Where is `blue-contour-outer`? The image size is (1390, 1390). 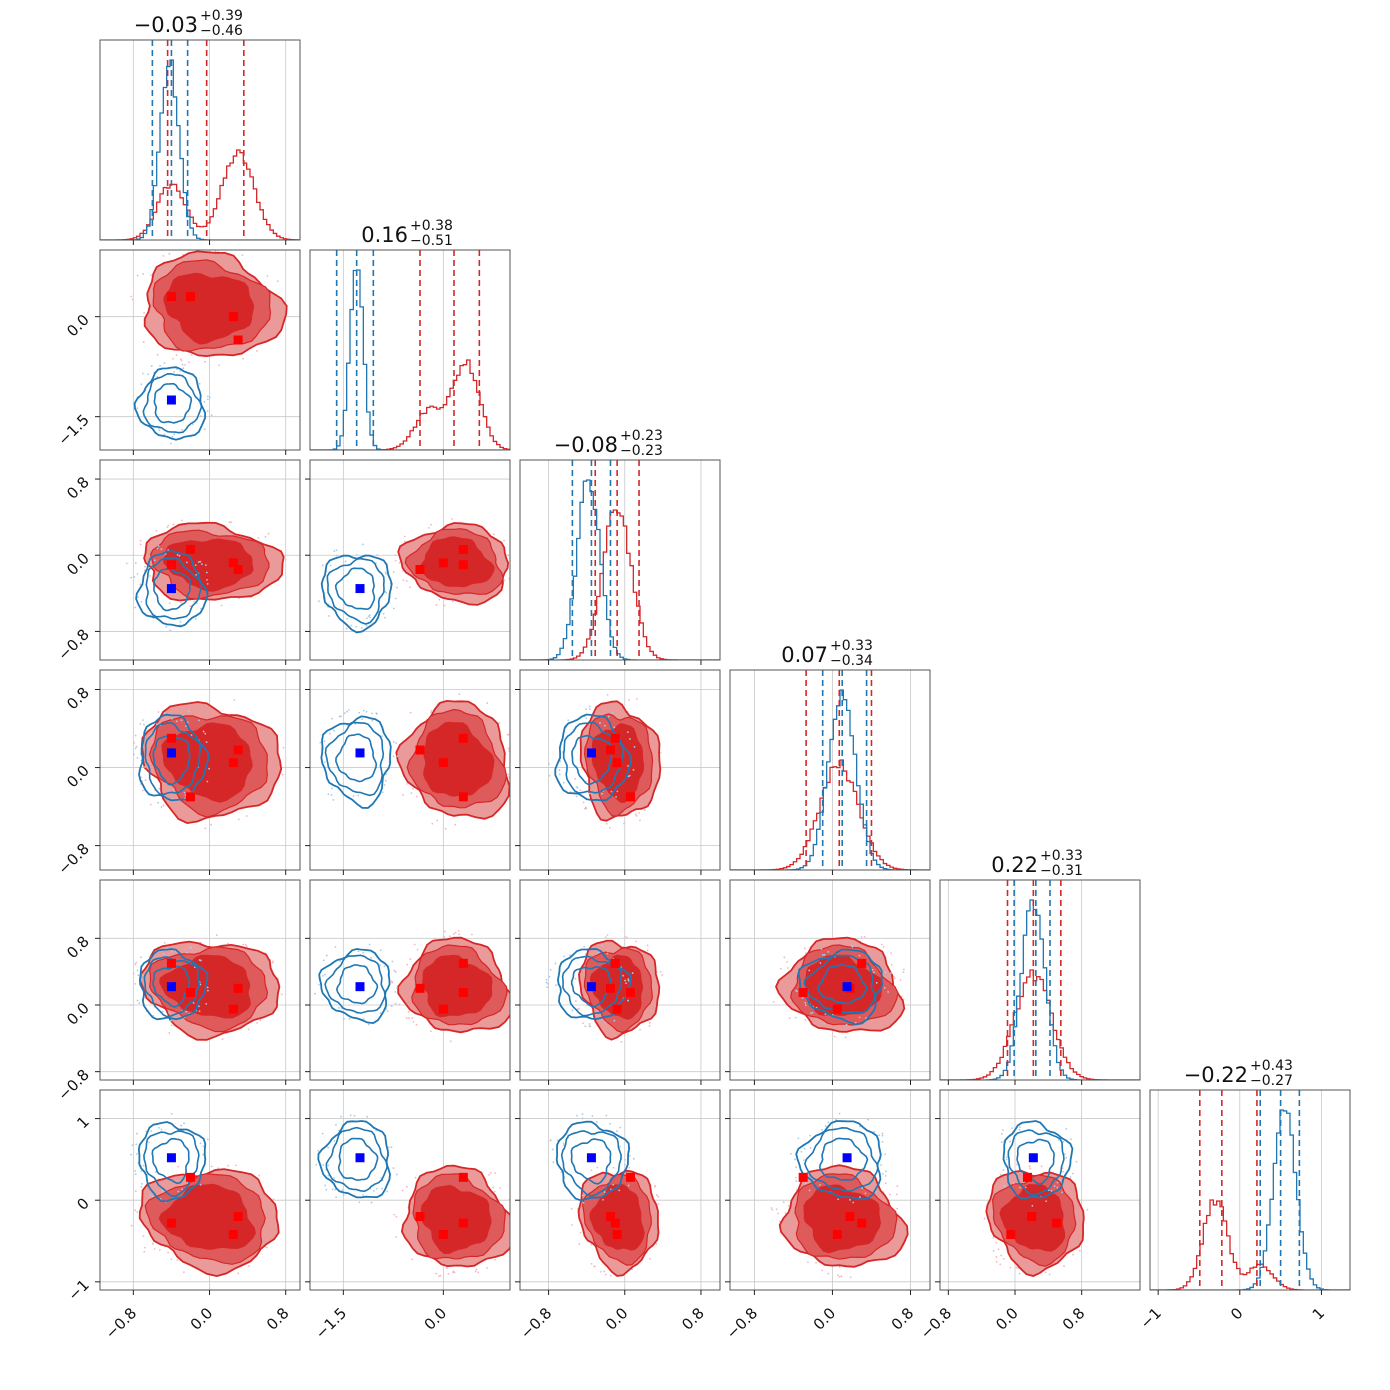
blue-contour-outer is located at coordinates (840, 987).